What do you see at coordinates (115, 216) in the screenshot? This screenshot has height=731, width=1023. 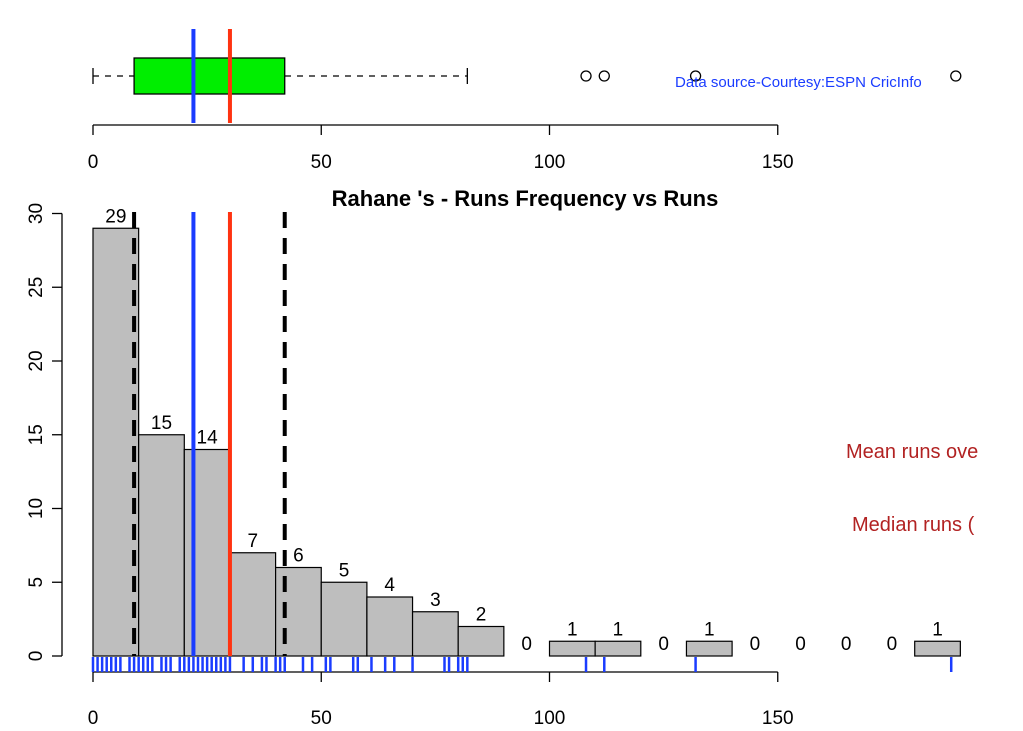 I see `histogram-count-label: 29` at bounding box center [115, 216].